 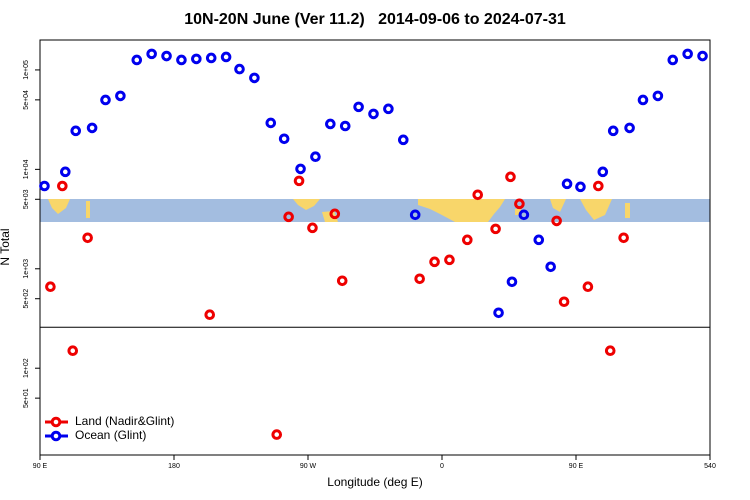 I want to click on legend-label: Ocean (Glint), so click(x=110, y=435).